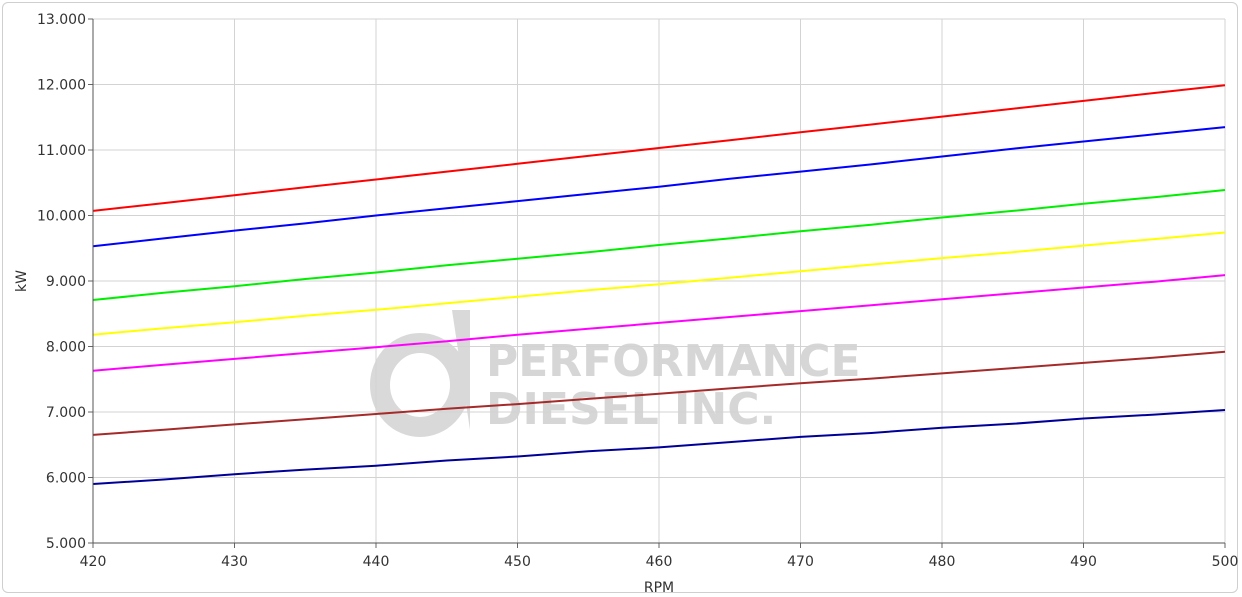  Describe the element at coordinates (942, 562) in the screenshot. I see `x-tick-label: 480` at that location.